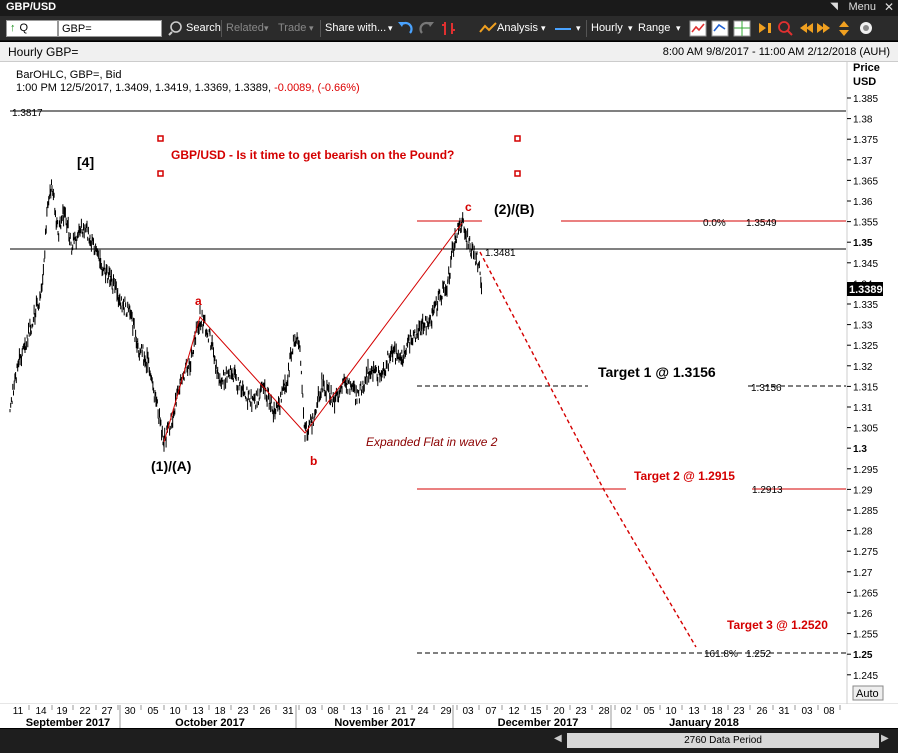  Describe the element at coordinates (562, 28) in the screenshot. I see `draw-line-icon` at that location.